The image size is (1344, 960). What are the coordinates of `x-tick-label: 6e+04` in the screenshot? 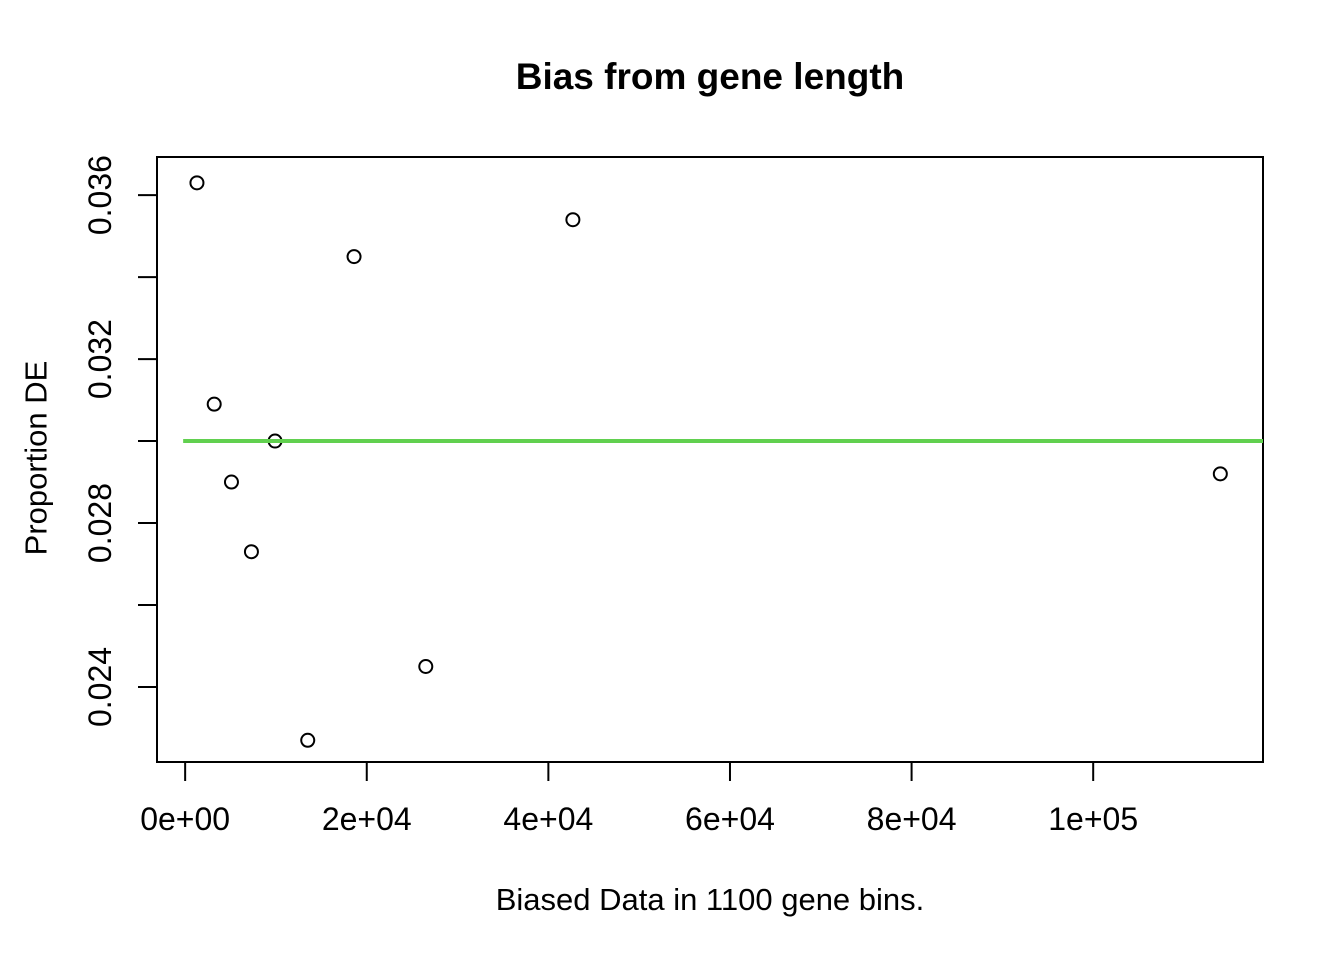 It's located at (730, 819).